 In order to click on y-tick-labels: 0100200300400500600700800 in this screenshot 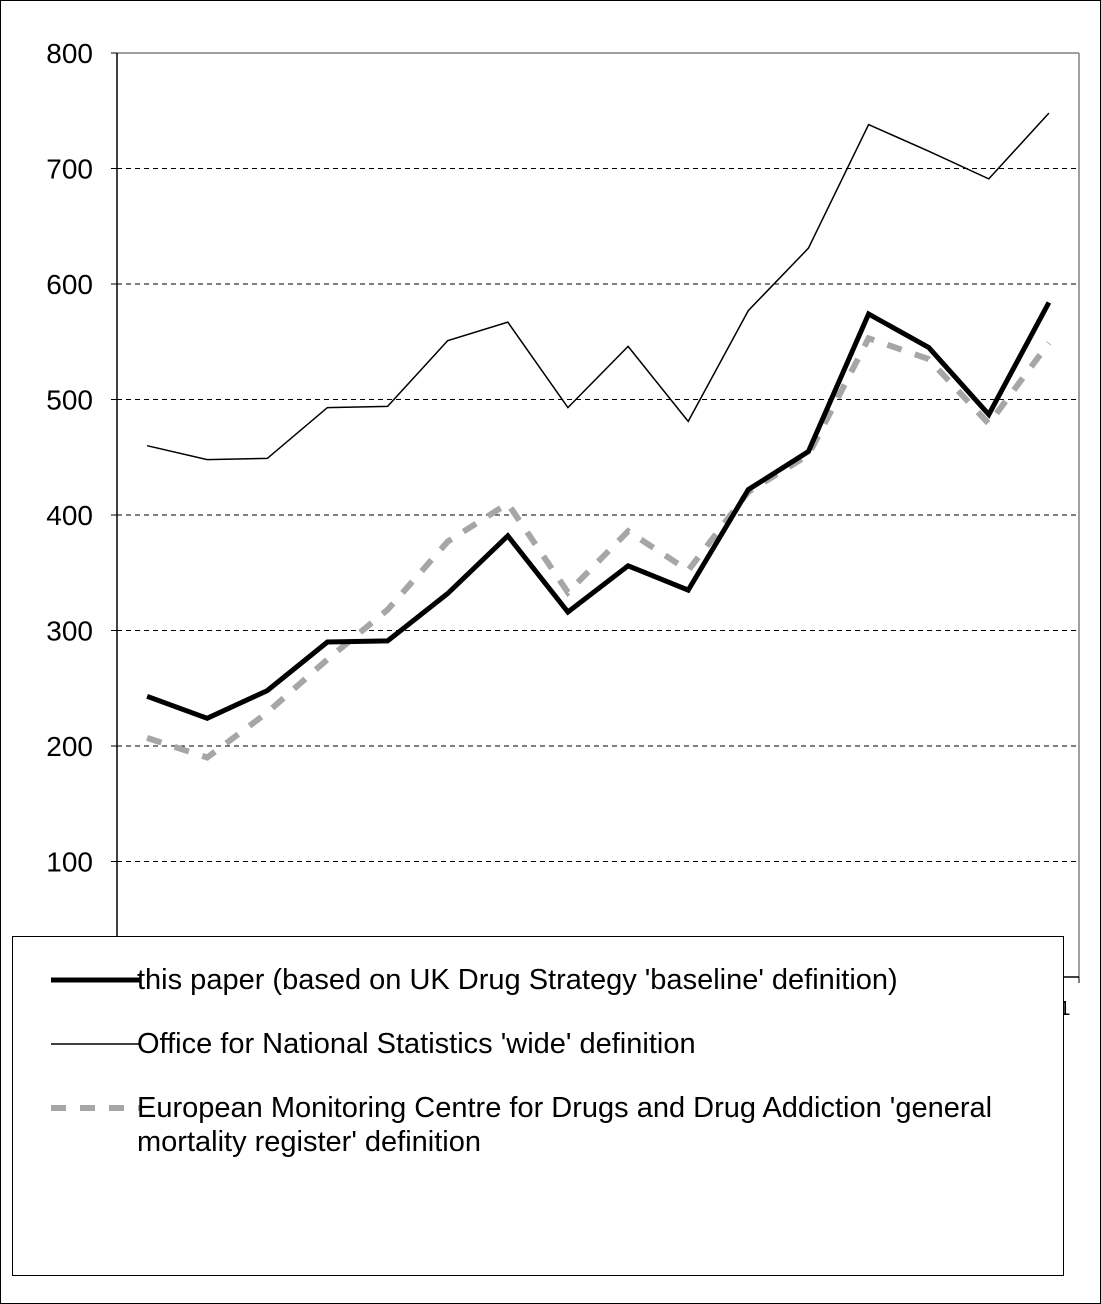, I will do `click(69, 515)`.